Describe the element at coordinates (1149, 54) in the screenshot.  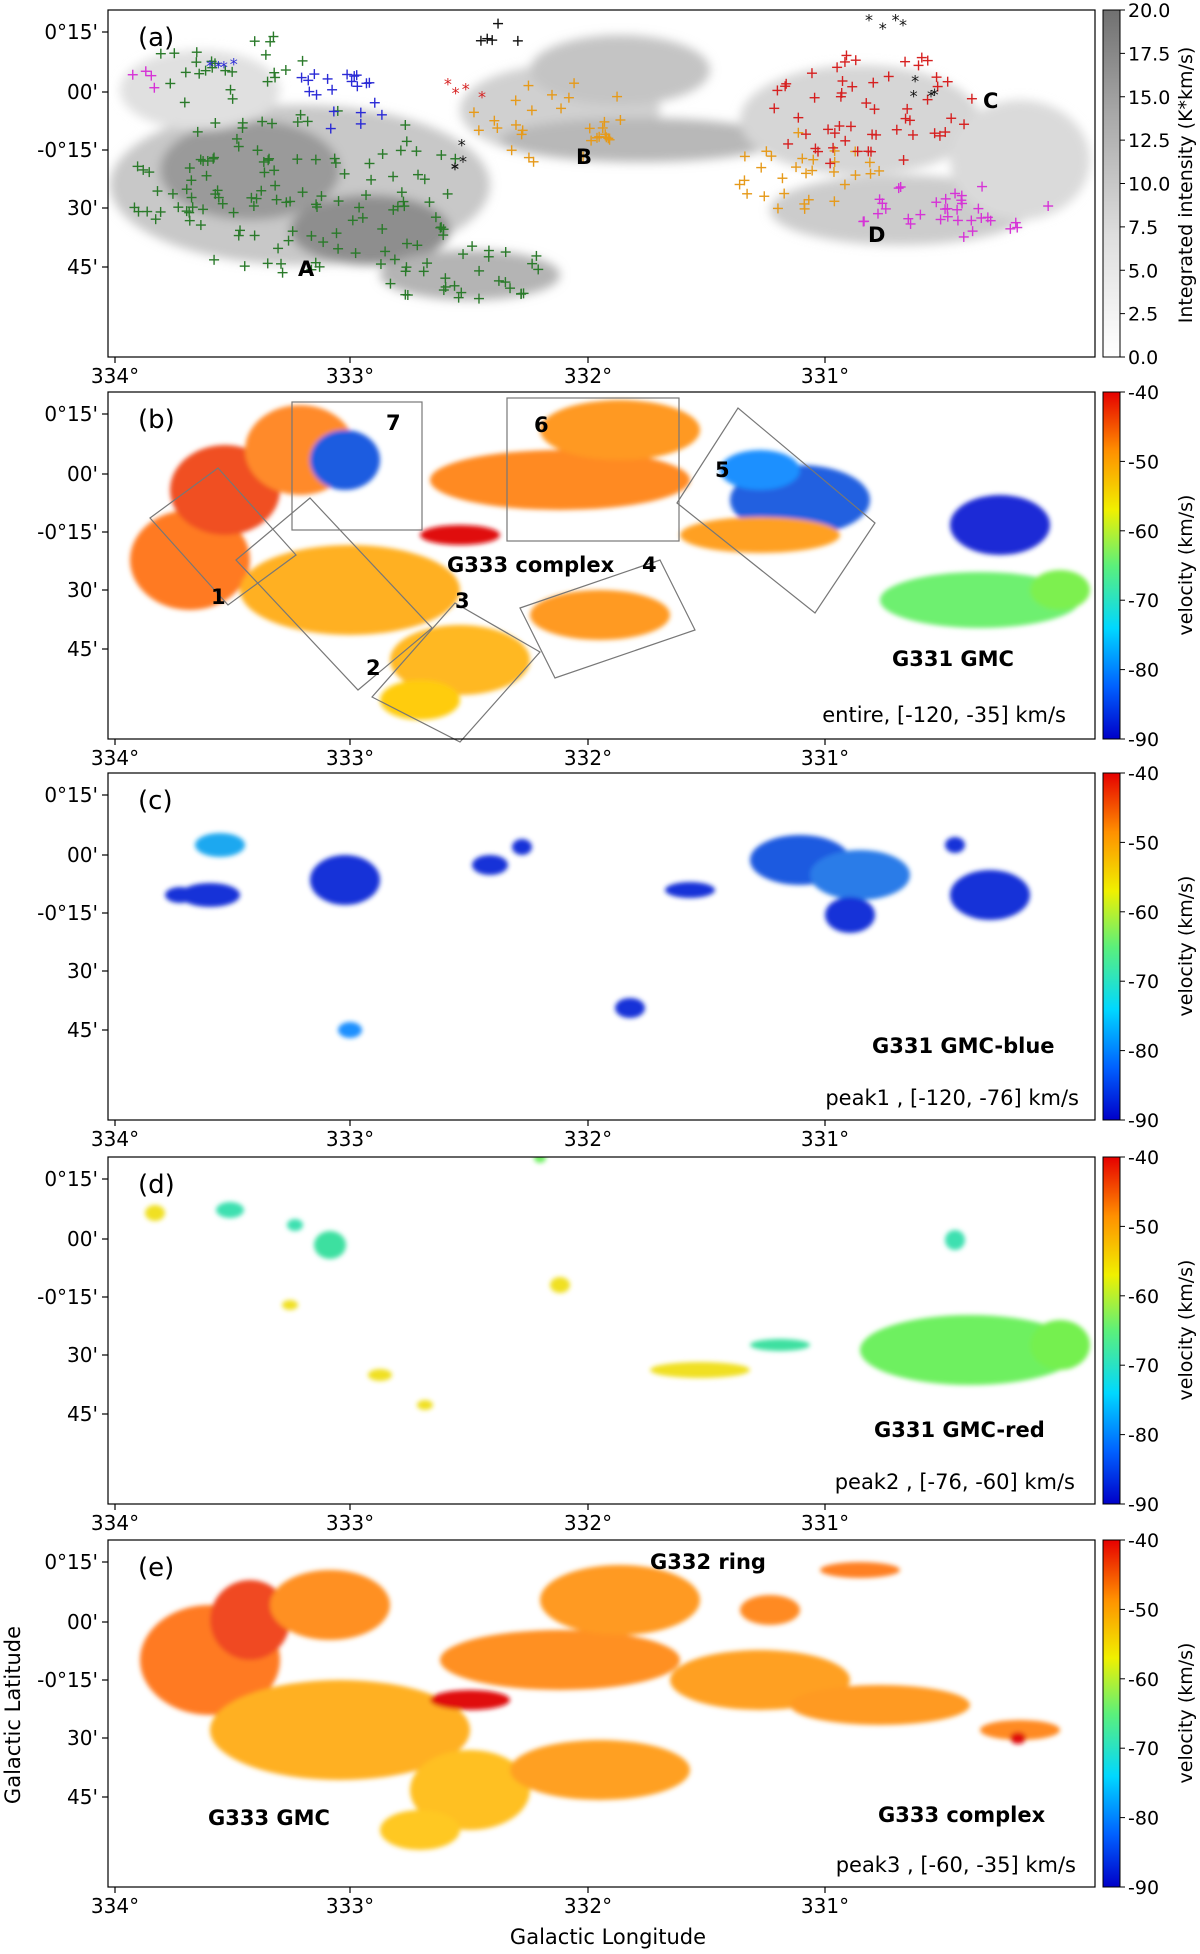
I see `colorbar-tick-label: 17.5` at that location.